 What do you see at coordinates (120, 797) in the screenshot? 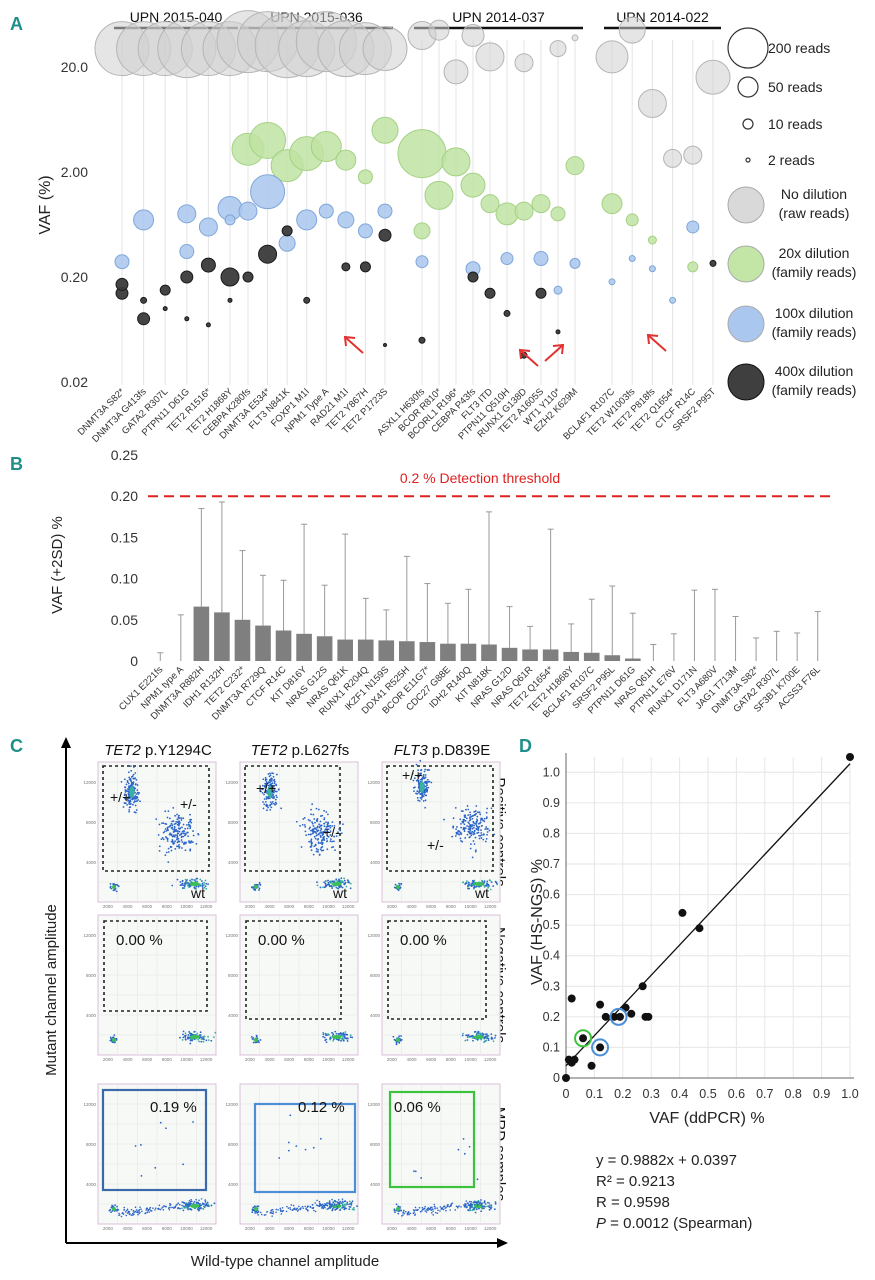
I see `cluster-label-double: +/+` at bounding box center [120, 797].